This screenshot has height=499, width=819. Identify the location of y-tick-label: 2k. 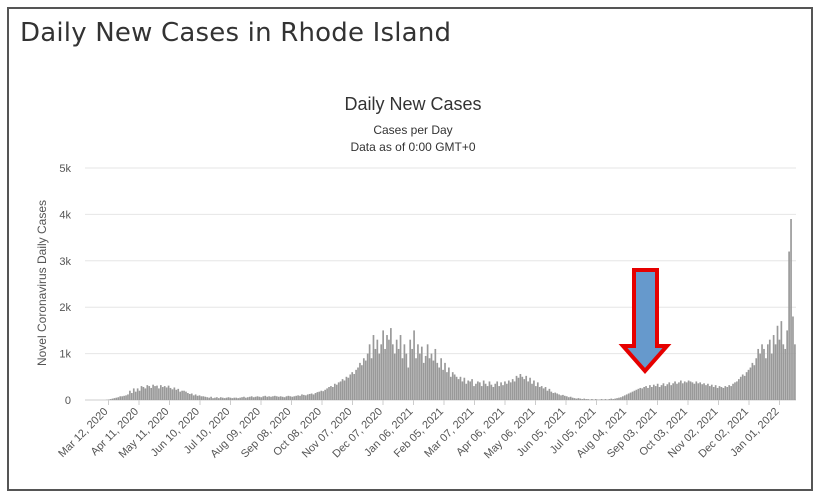
(65, 308).